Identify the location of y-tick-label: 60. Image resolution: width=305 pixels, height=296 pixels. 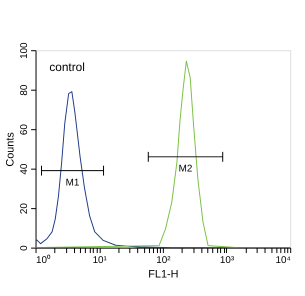
(24, 130).